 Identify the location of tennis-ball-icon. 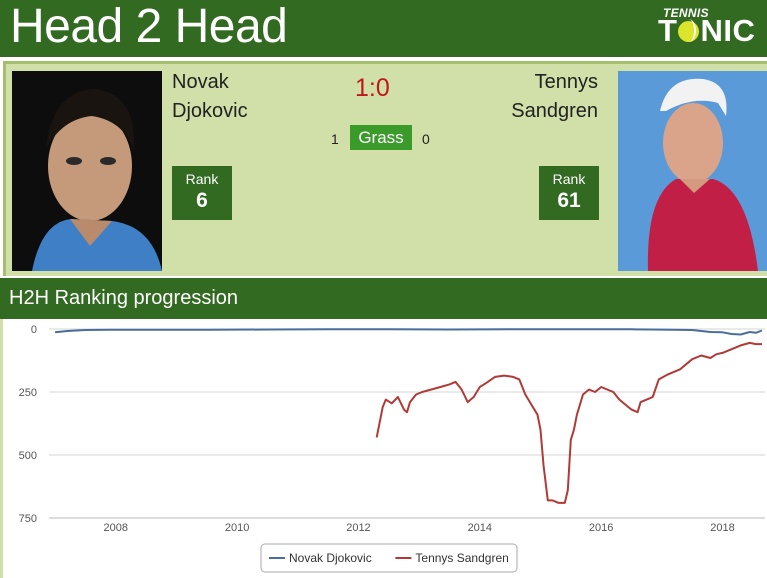
(689, 30).